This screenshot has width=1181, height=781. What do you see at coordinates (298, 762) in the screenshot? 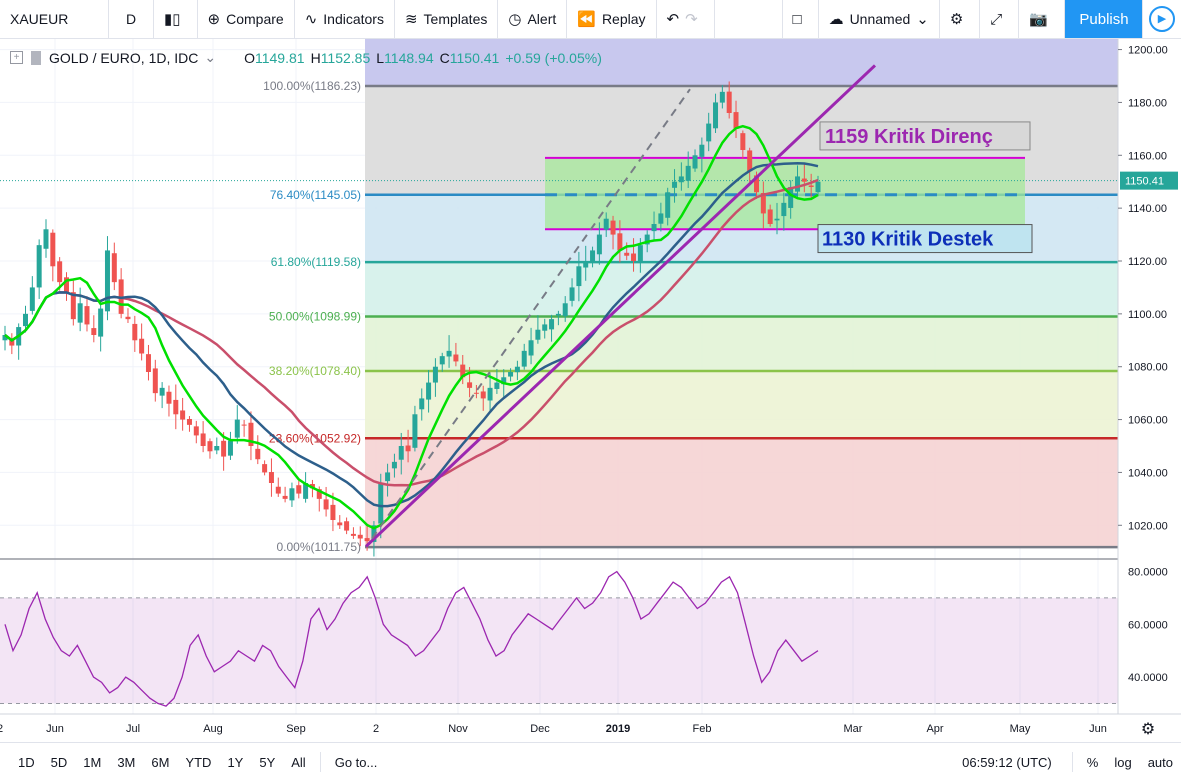
I see `range-button-all: All` at bounding box center [298, 762].